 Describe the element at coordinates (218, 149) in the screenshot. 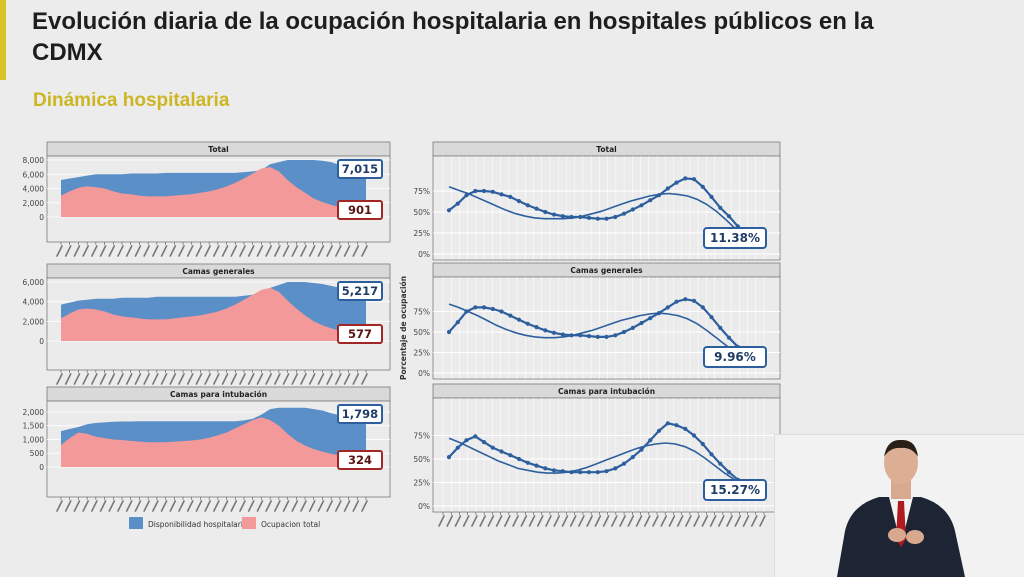

I see `left-panel-0-title: Total` at that location.